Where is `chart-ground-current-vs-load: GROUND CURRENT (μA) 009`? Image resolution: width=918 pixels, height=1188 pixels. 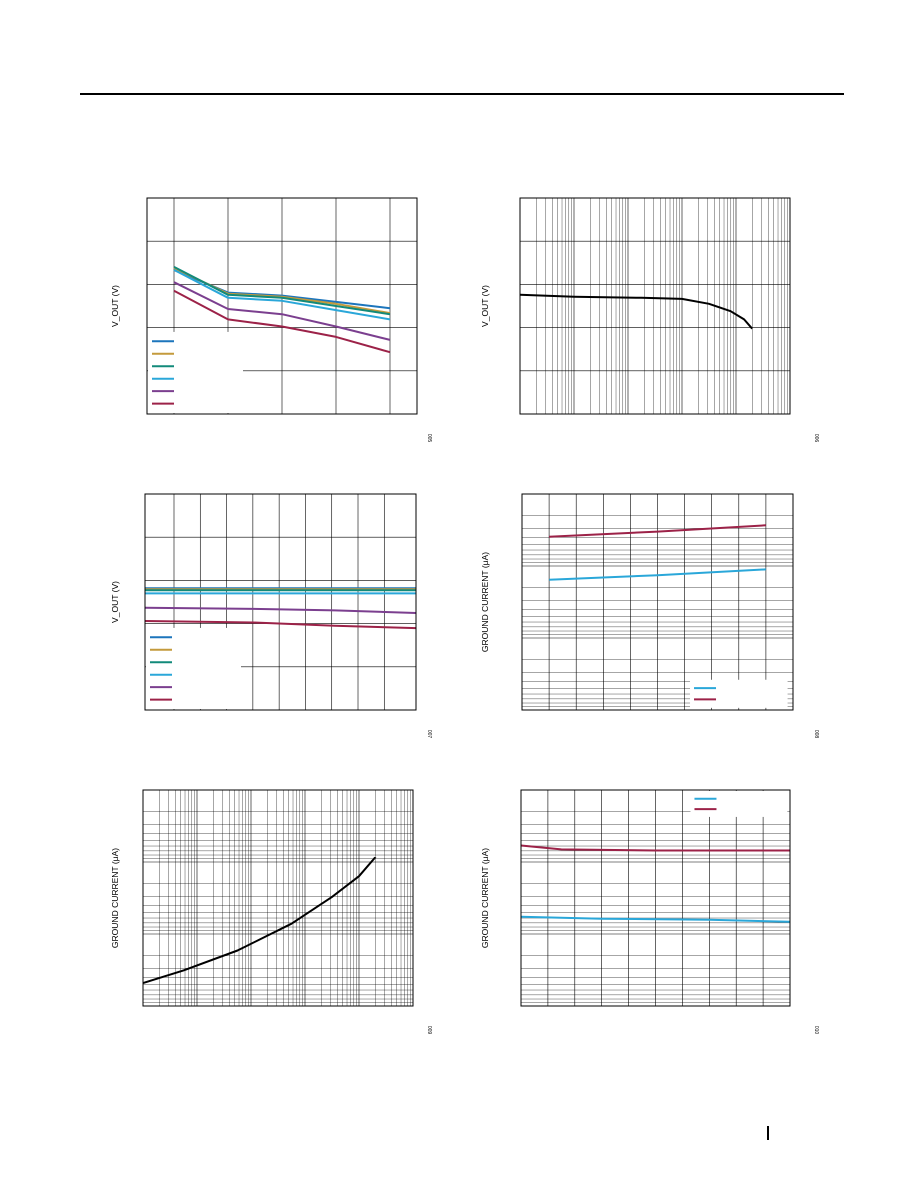 chart-ground-current-vs-load: GROUND CURRENT (μA) 009 is located at coordinates (271, 912).